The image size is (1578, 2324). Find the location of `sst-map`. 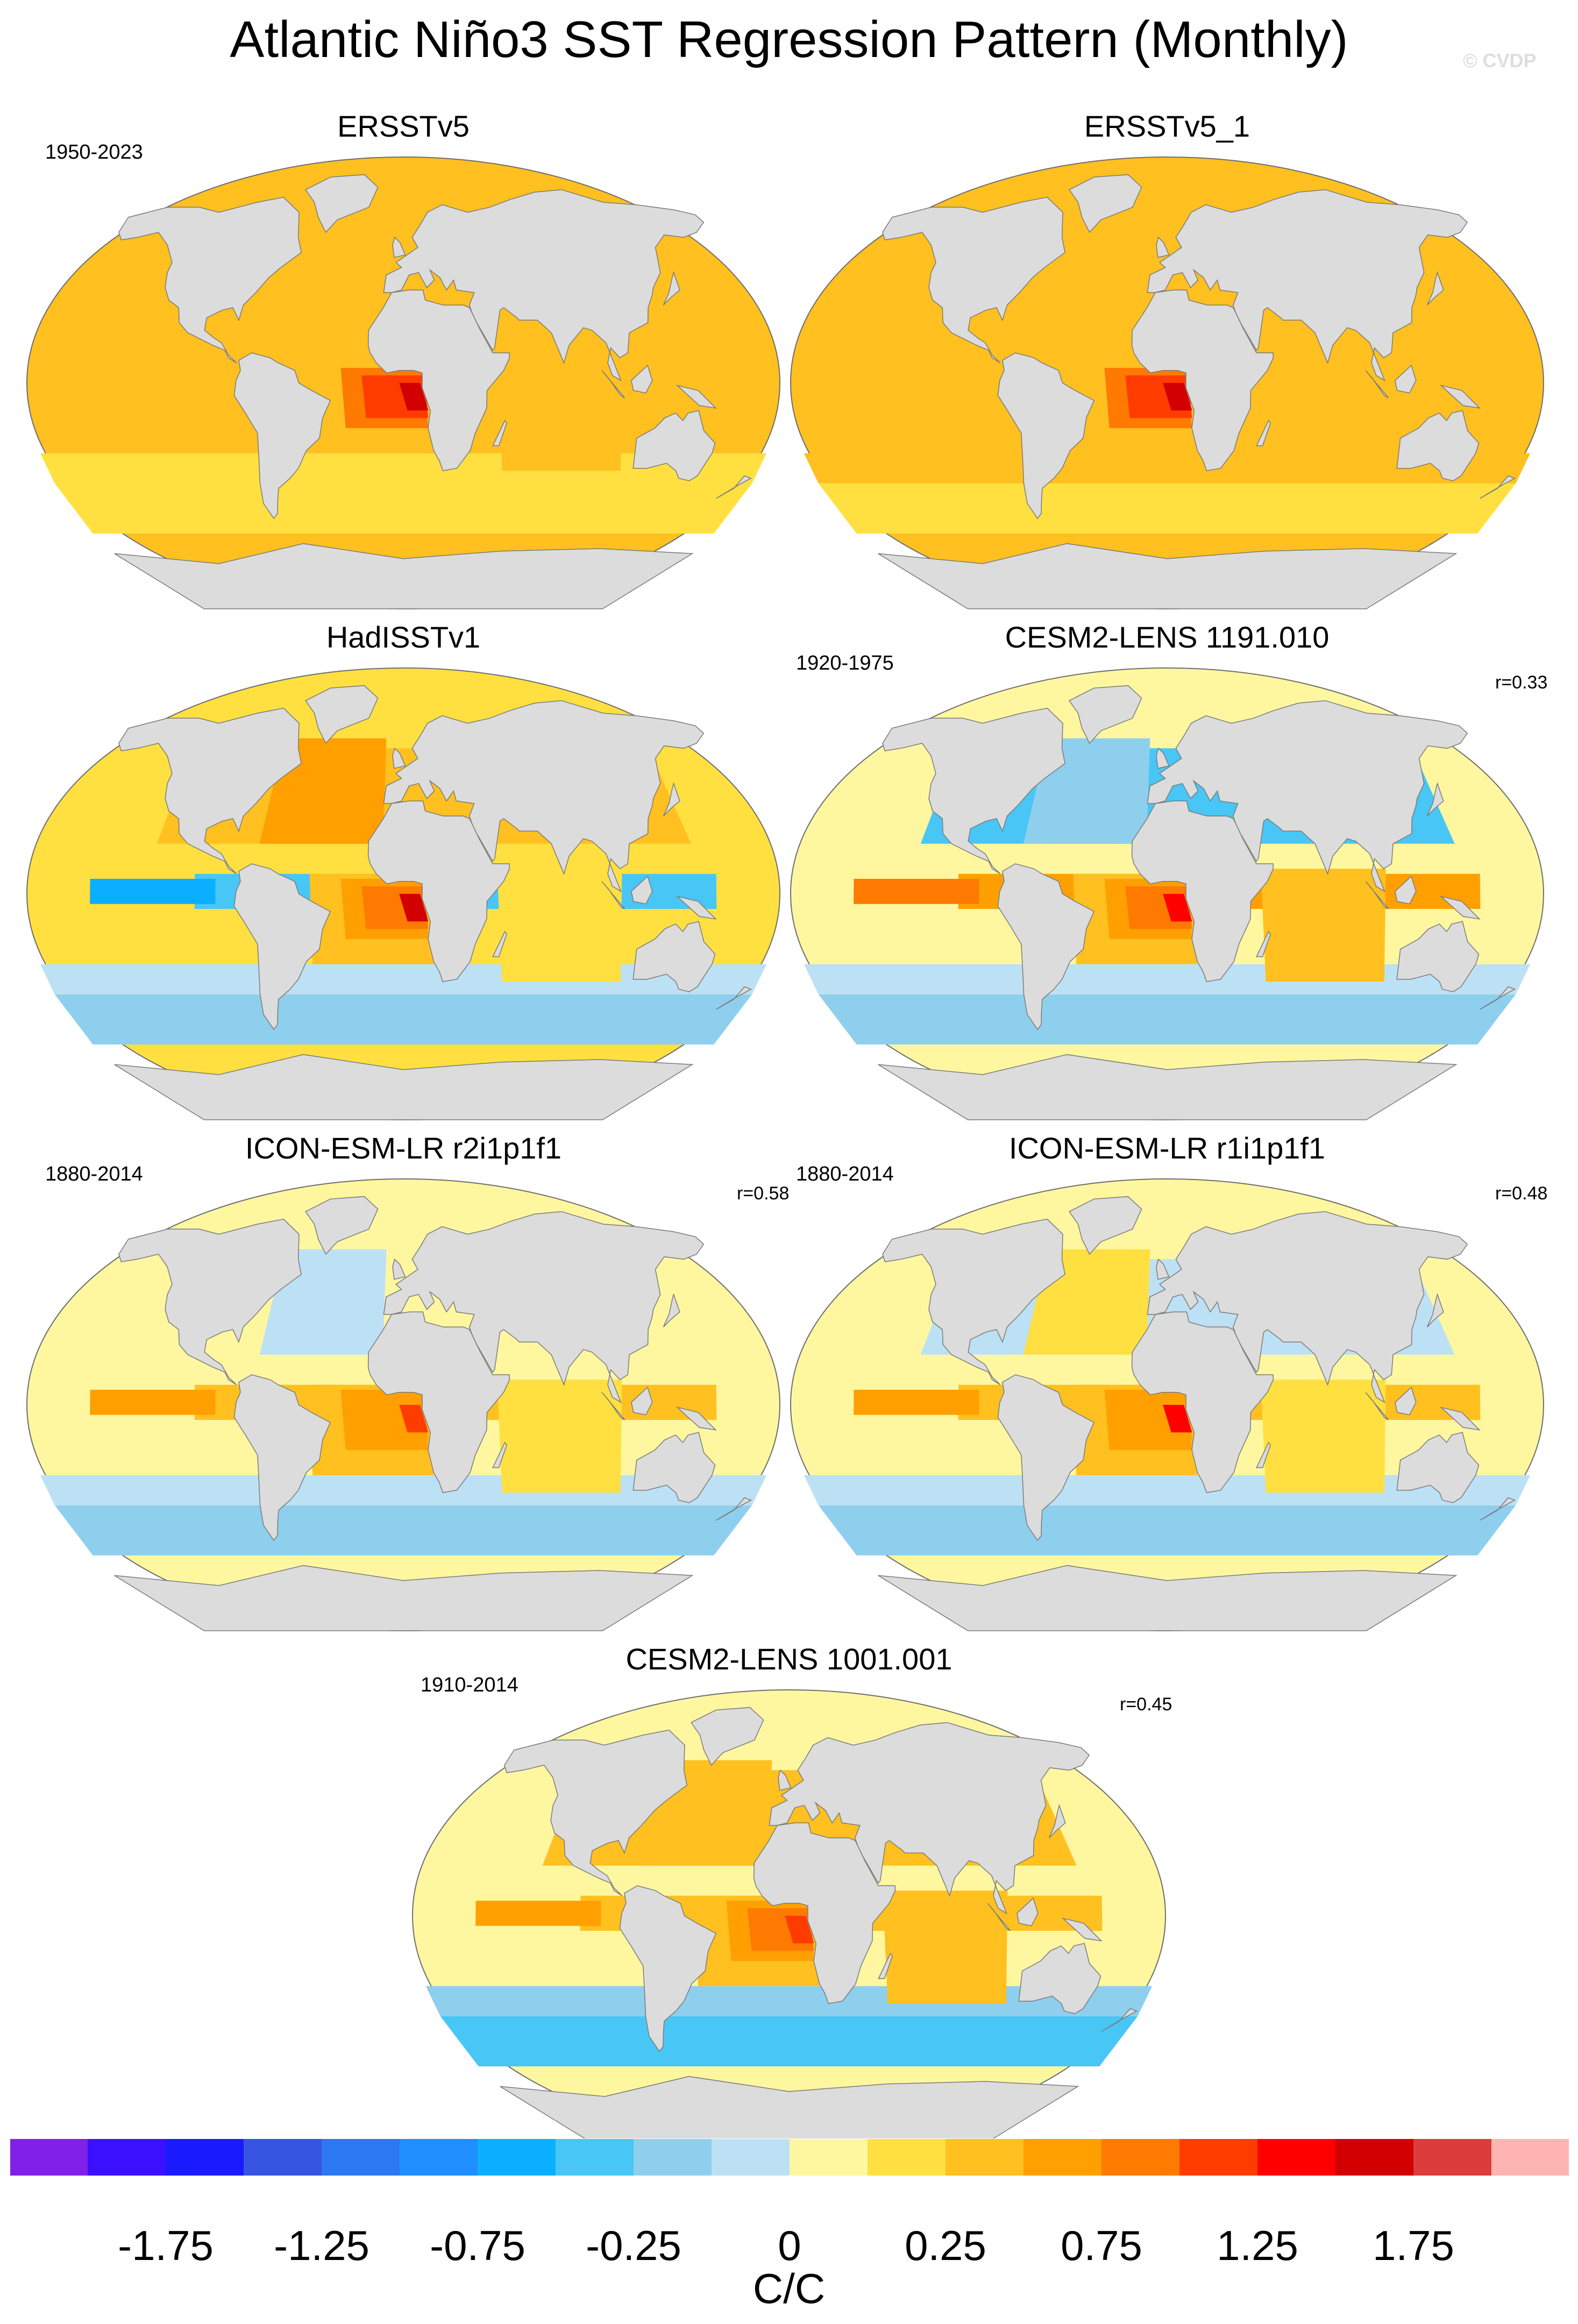

sst-map is located at coordinates (403, 1405).